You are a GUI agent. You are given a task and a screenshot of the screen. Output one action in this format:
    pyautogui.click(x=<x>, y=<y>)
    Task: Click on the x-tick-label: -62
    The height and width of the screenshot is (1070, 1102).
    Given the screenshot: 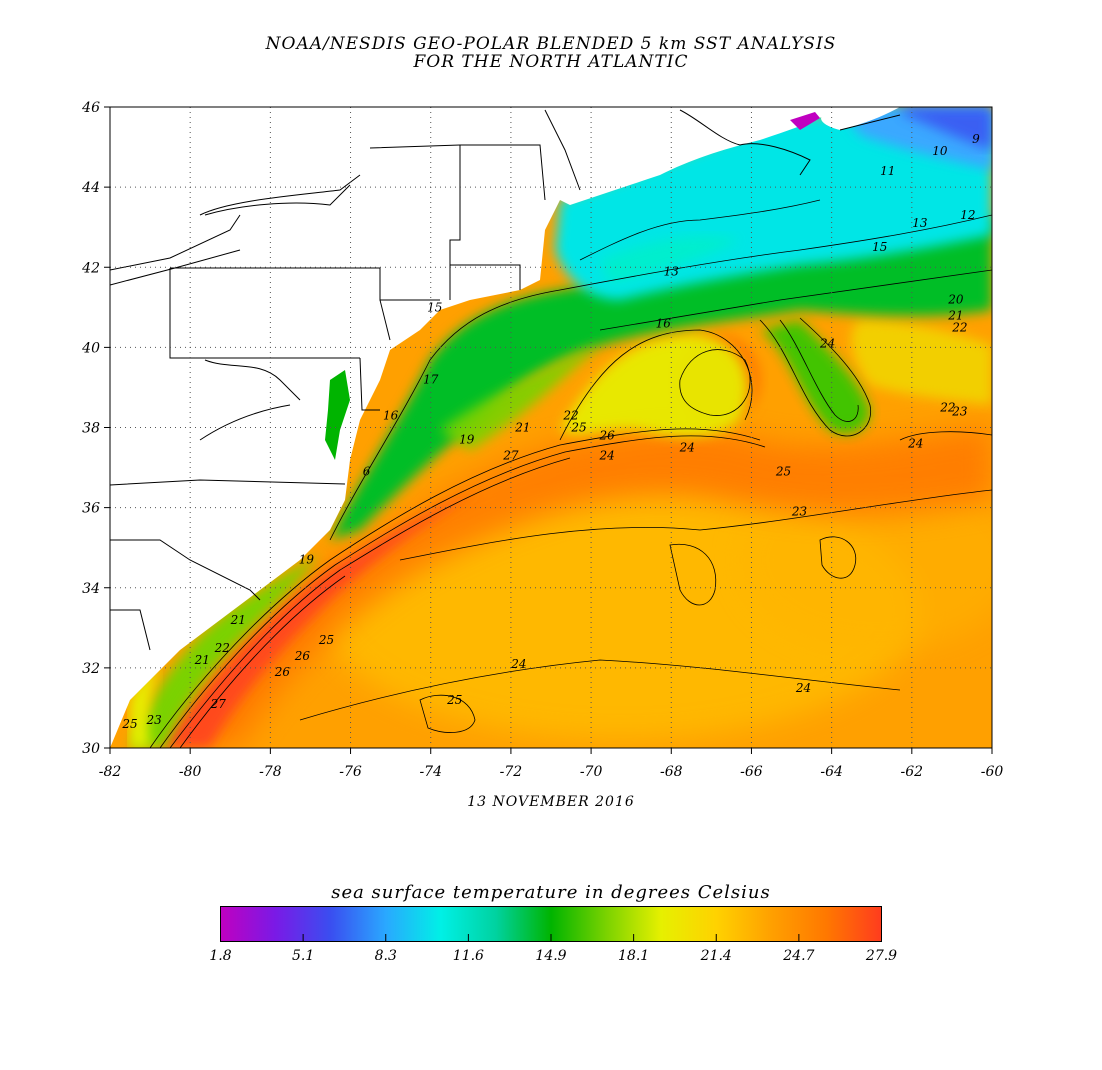 What is the action you would take?
    pyautogui.click(x=912, y=772)
    